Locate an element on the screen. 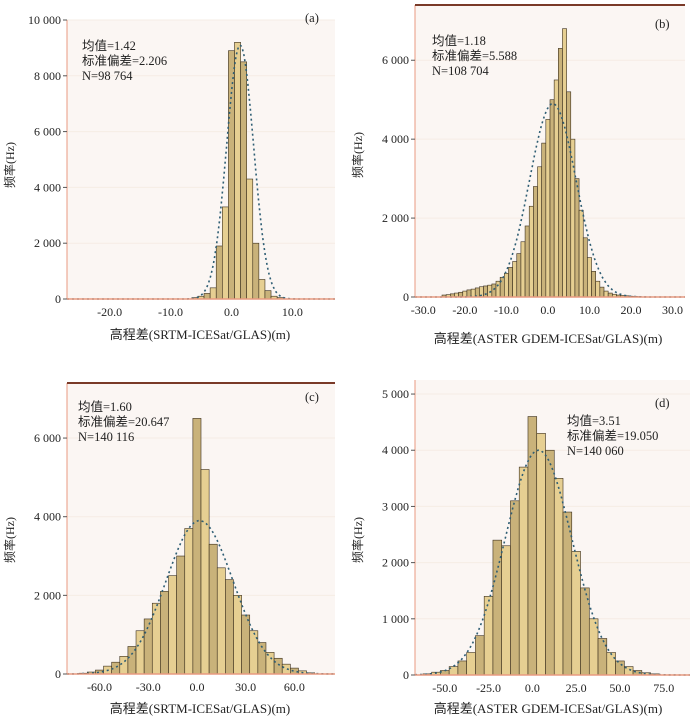  normal-fit-curve is located at coordinates (201, 597).